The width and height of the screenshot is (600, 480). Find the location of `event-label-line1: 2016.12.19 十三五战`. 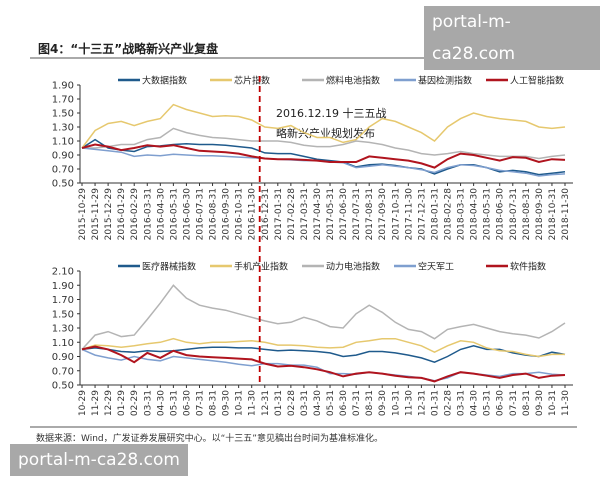

event-label-line1: 2016.12.19 十三五战 is located at coordinates (331, 113).